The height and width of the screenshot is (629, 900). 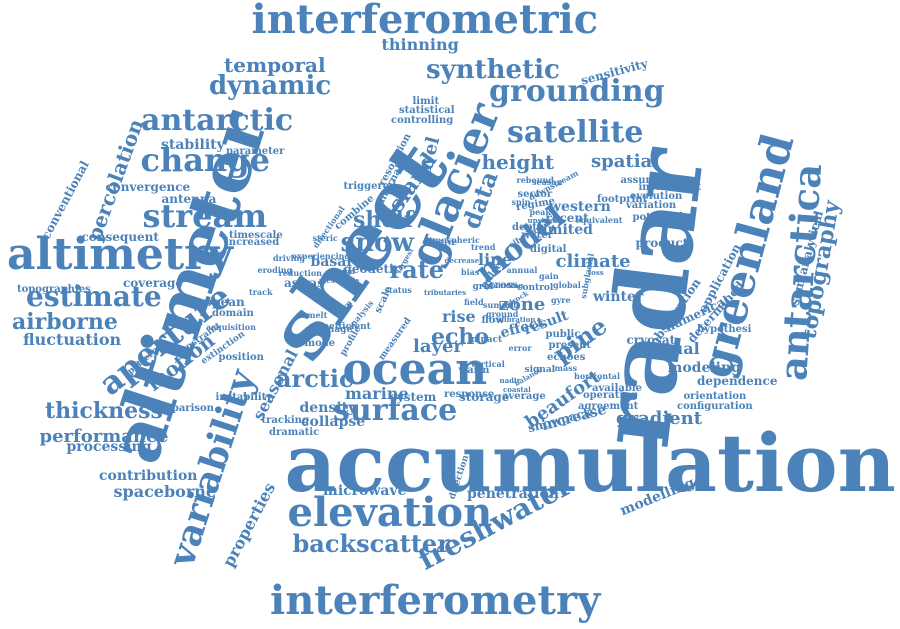 I want to click on cloud-word-179: gyre, so click(x=561, y=300).